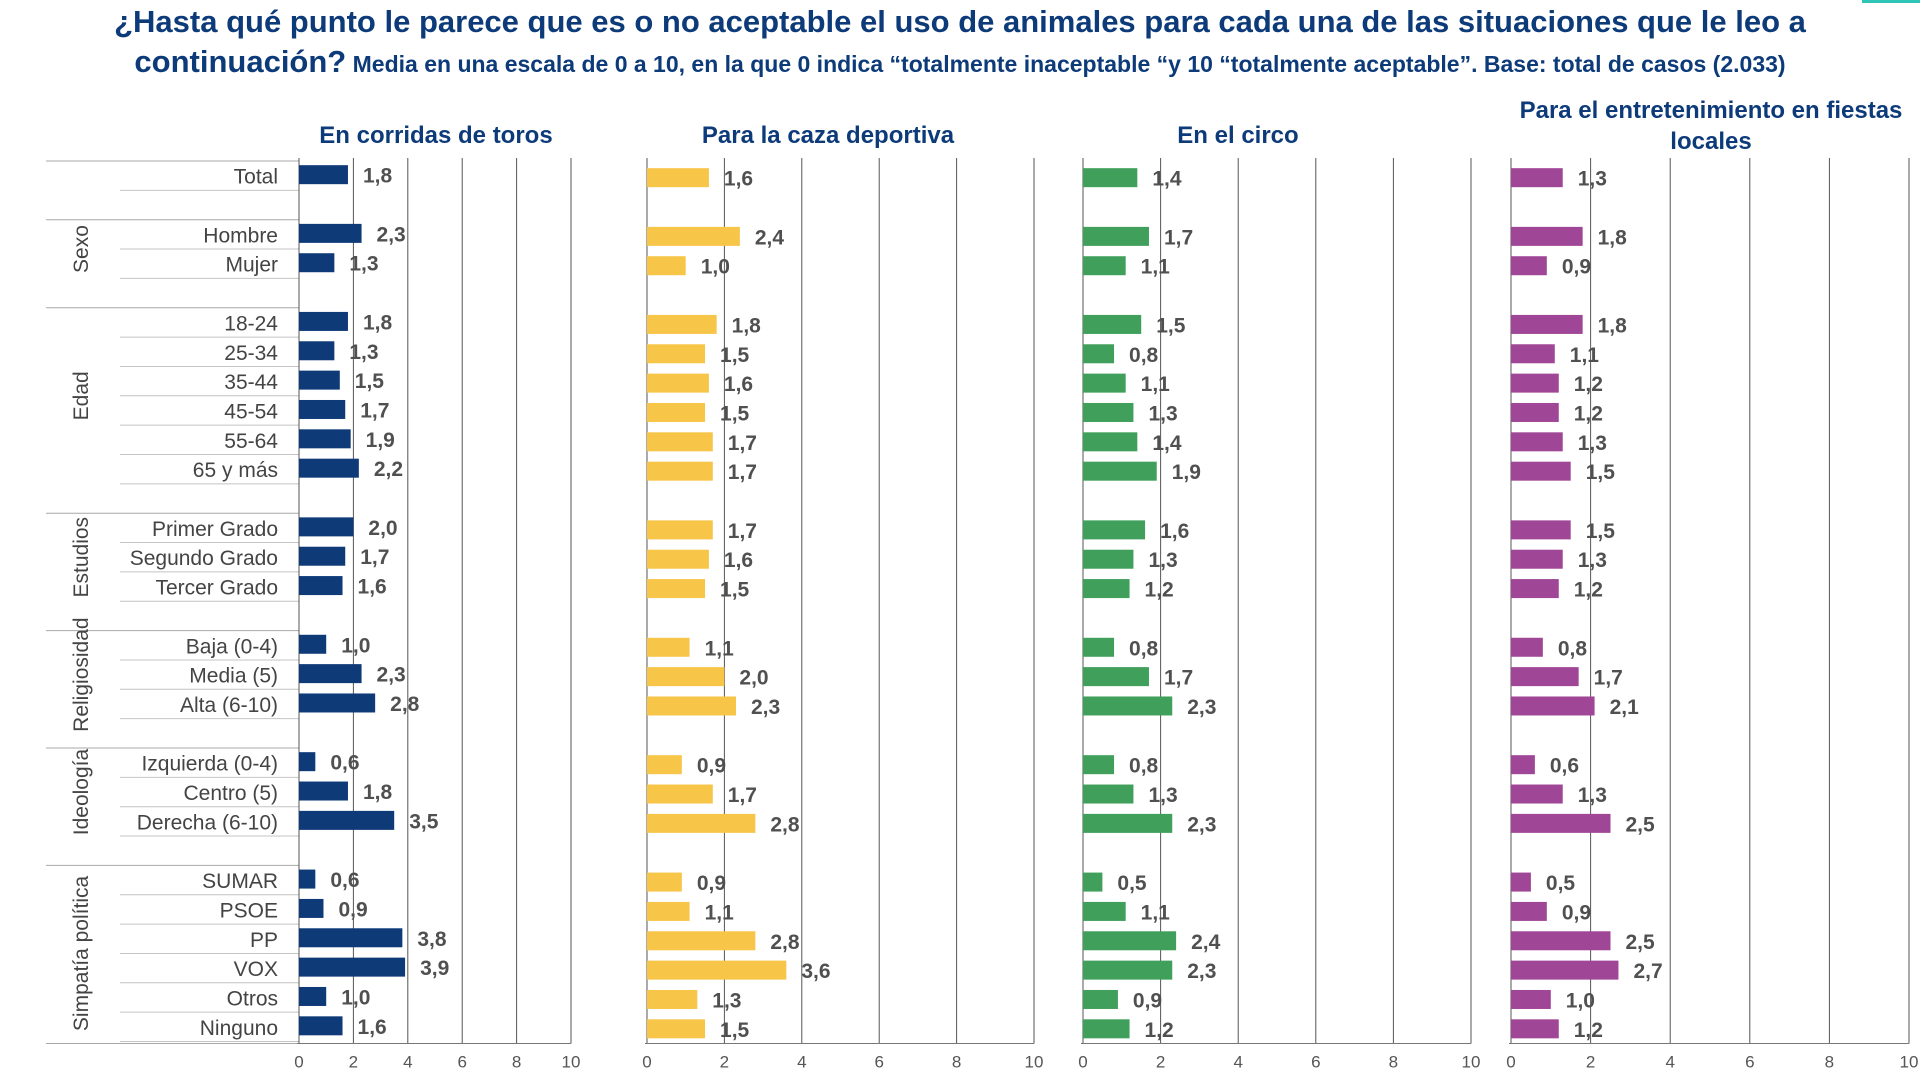 The width and height of the screenshot is (1920, 1072). Describe the element at coordinates (680, 530) in the screenshot. I see `bar-1-primer-grado` at that location.